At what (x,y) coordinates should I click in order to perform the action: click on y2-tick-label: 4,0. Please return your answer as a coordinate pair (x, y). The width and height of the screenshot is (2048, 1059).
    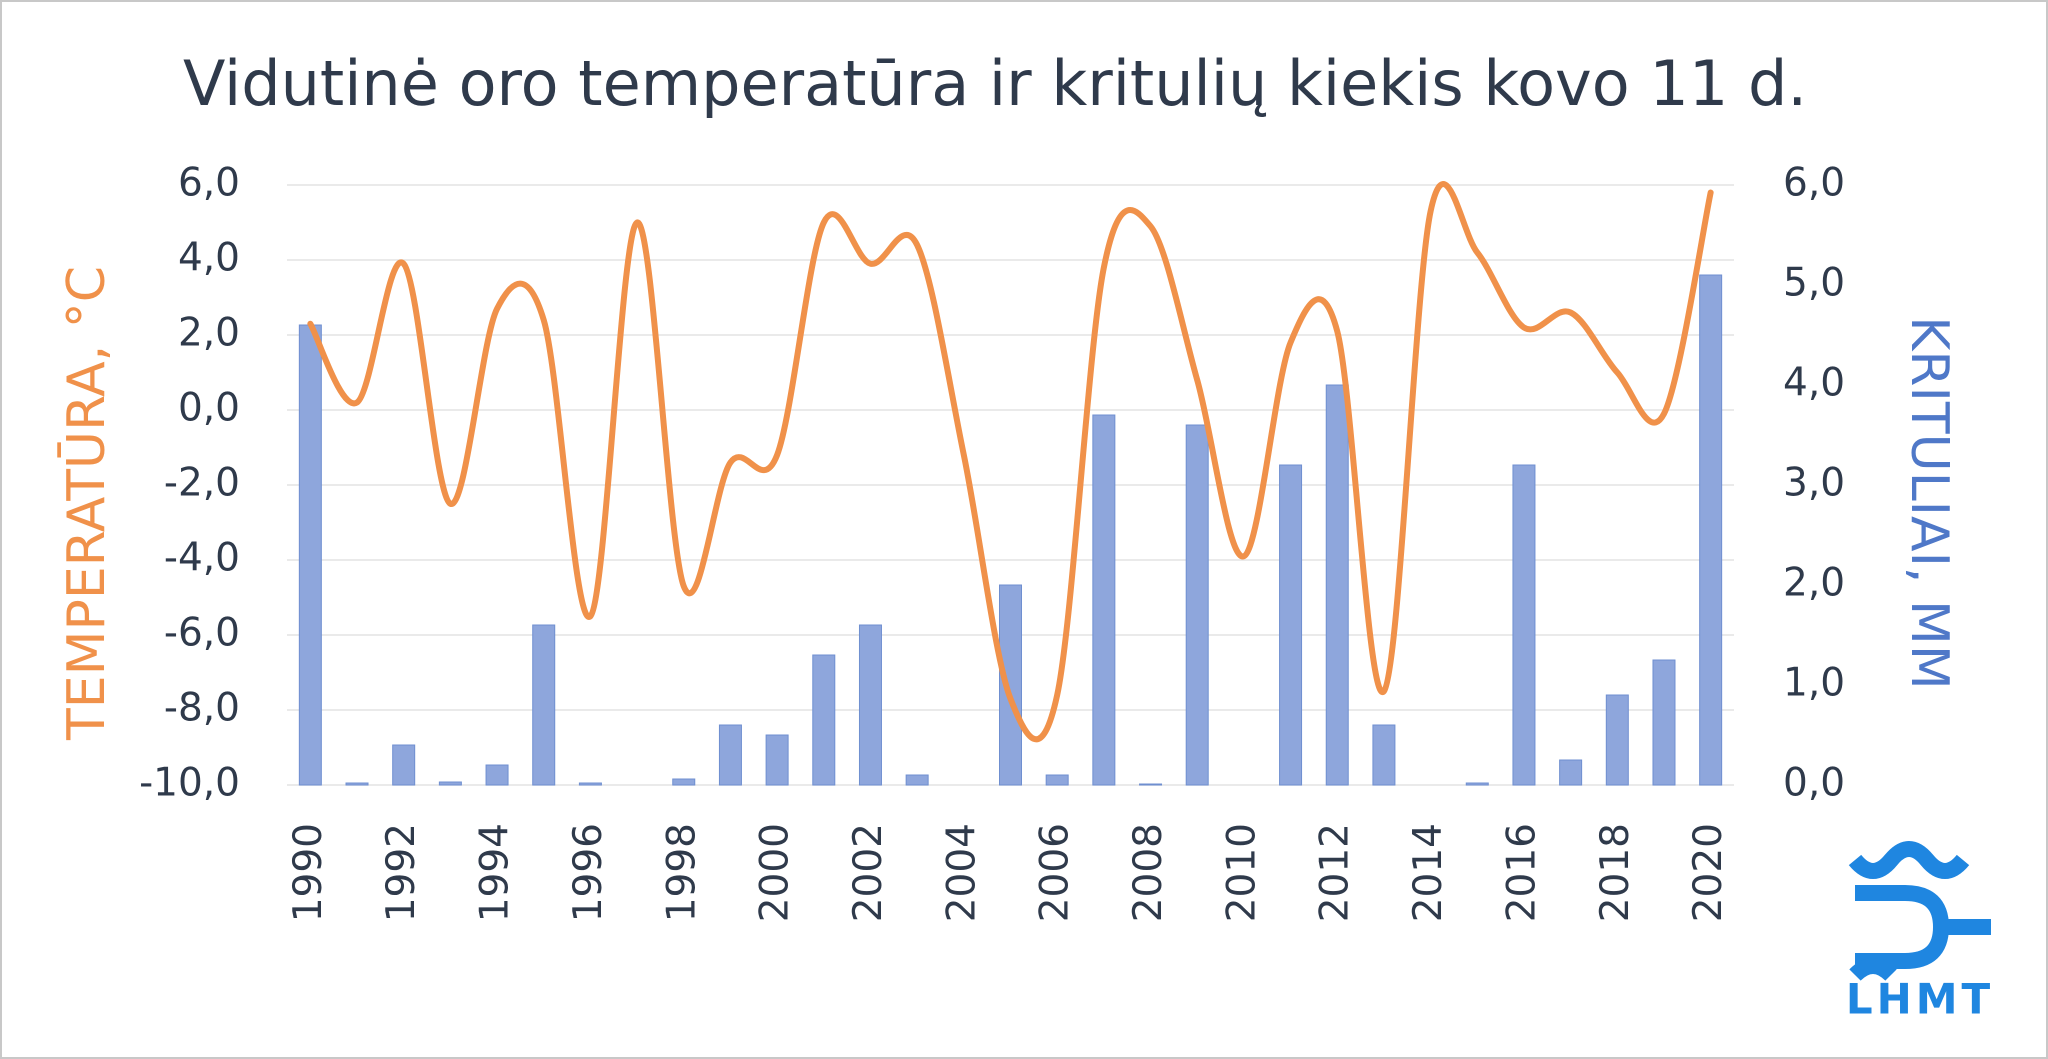
    Looking at the image, I should click on (1814, 383).